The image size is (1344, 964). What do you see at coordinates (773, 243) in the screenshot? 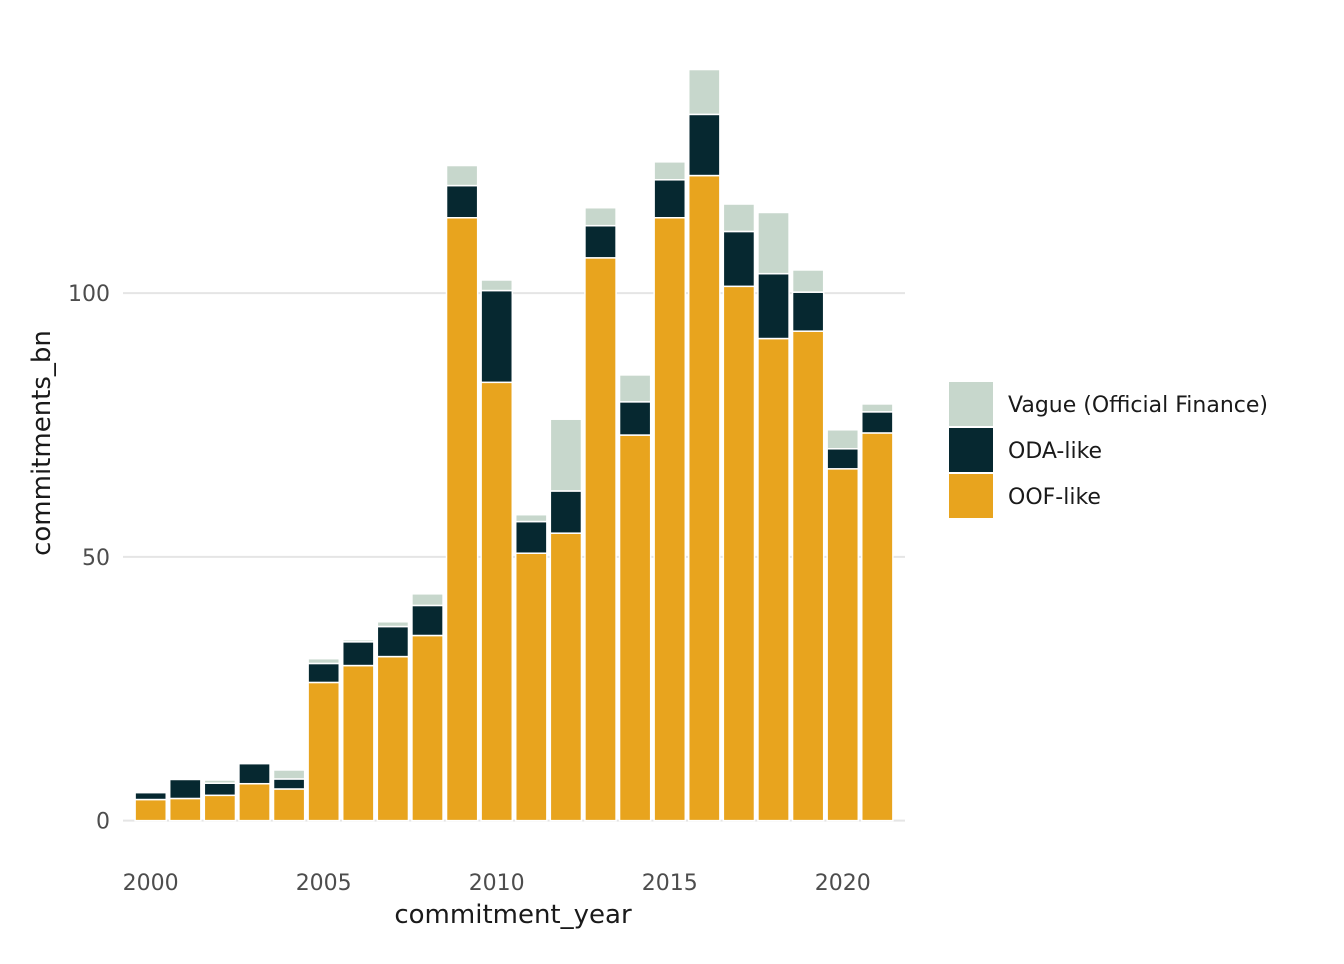
I see `bar-segment-vague-official-finance-2018` at bounding box center [773, 243].